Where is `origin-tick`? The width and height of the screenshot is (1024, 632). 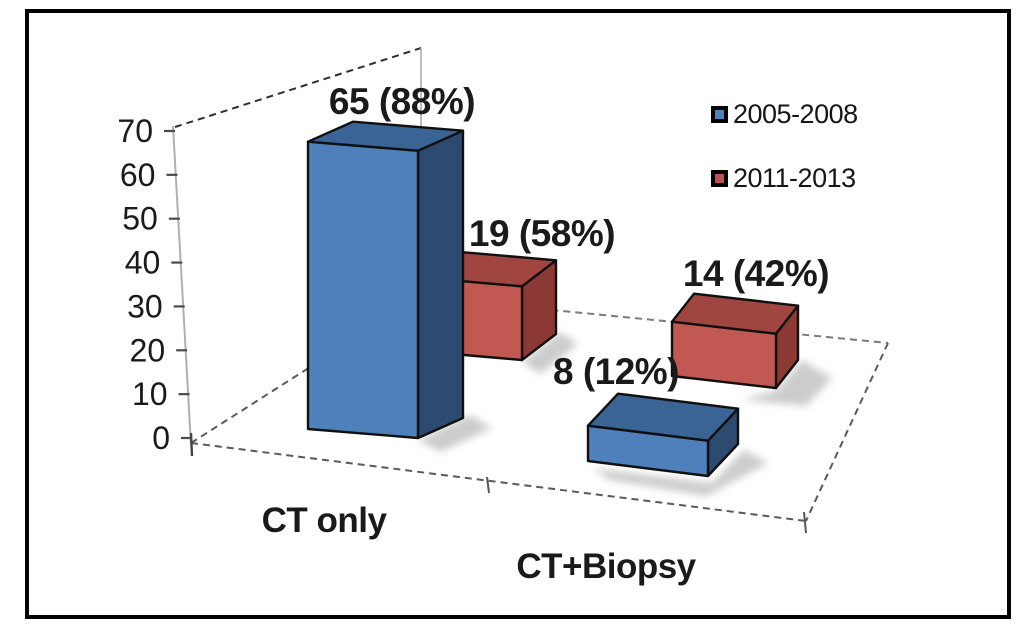 origin-tick is located at coordinates (191, 444).